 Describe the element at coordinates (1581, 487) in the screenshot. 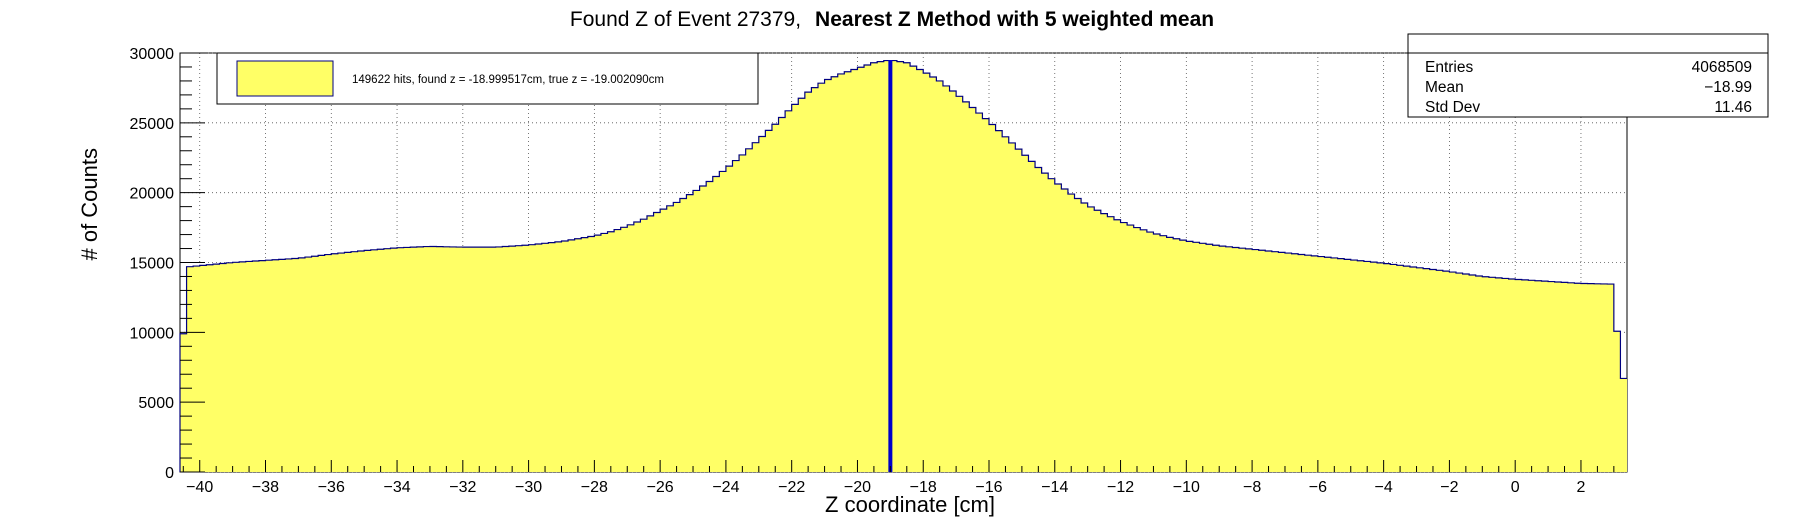

I see `x-tick-label: 2` at that location.